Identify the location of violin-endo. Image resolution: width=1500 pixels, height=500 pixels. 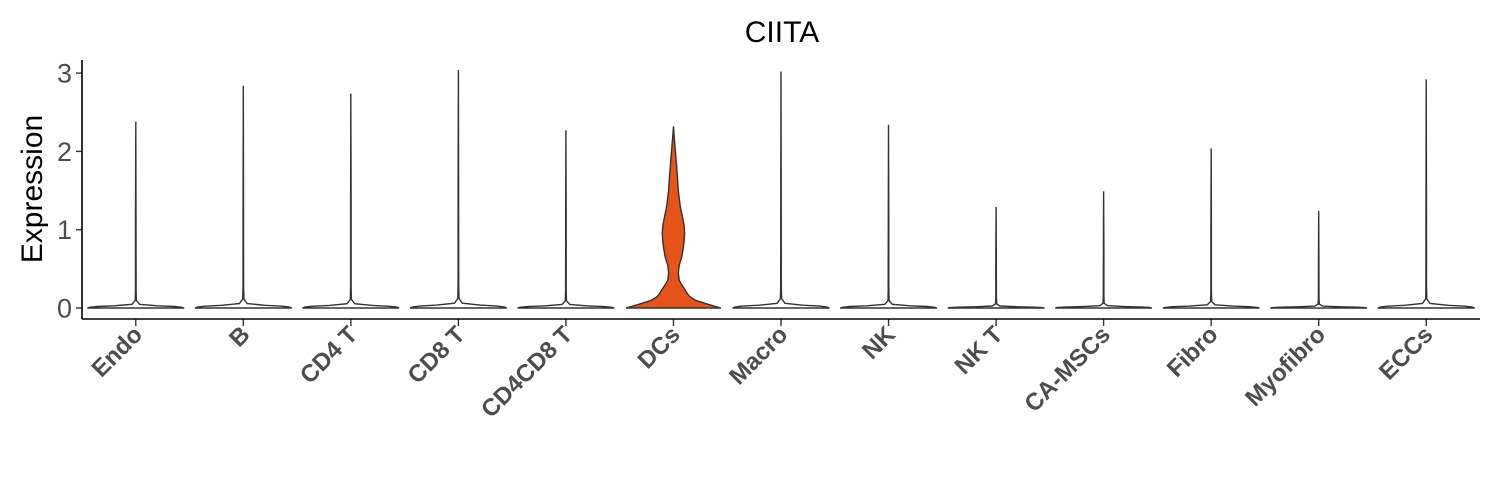
(136, 215).